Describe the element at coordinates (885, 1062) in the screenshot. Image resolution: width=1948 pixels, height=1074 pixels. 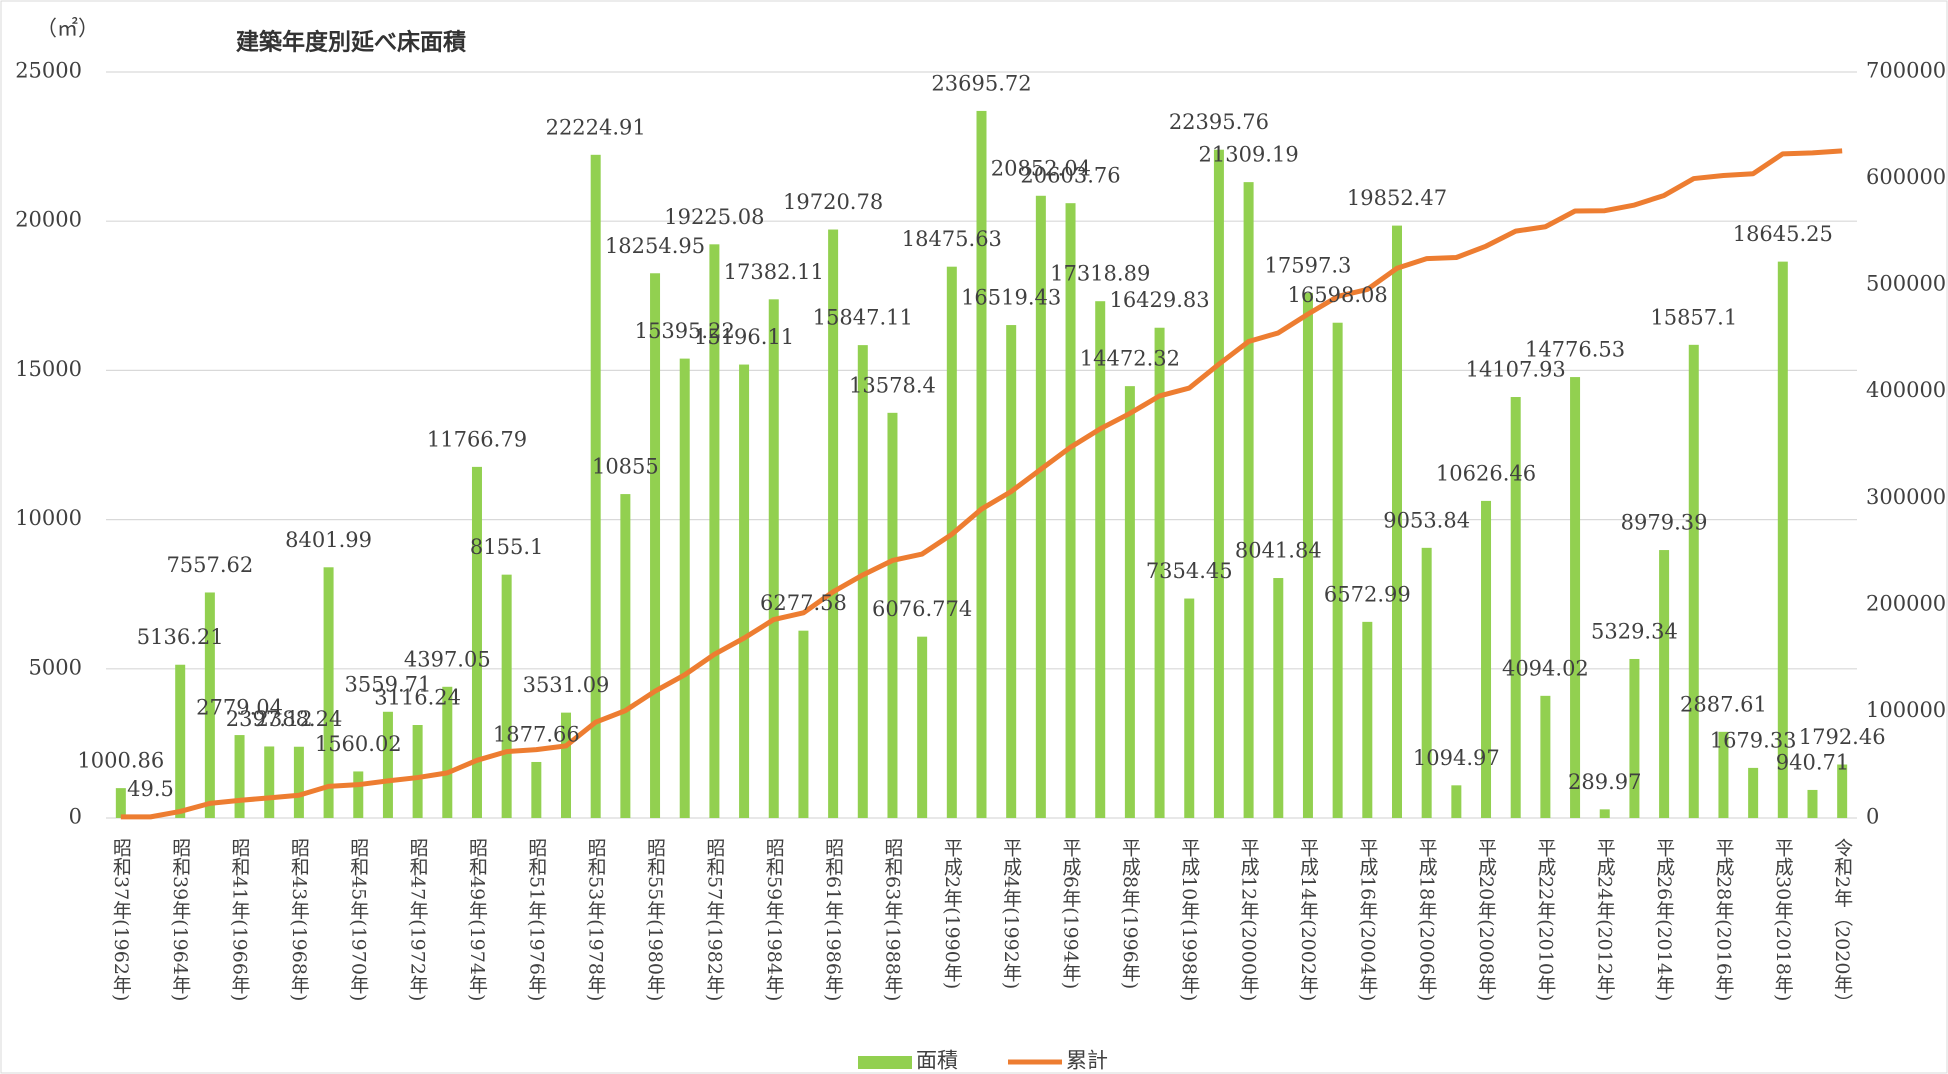
I see `legend-swatch` at that location.